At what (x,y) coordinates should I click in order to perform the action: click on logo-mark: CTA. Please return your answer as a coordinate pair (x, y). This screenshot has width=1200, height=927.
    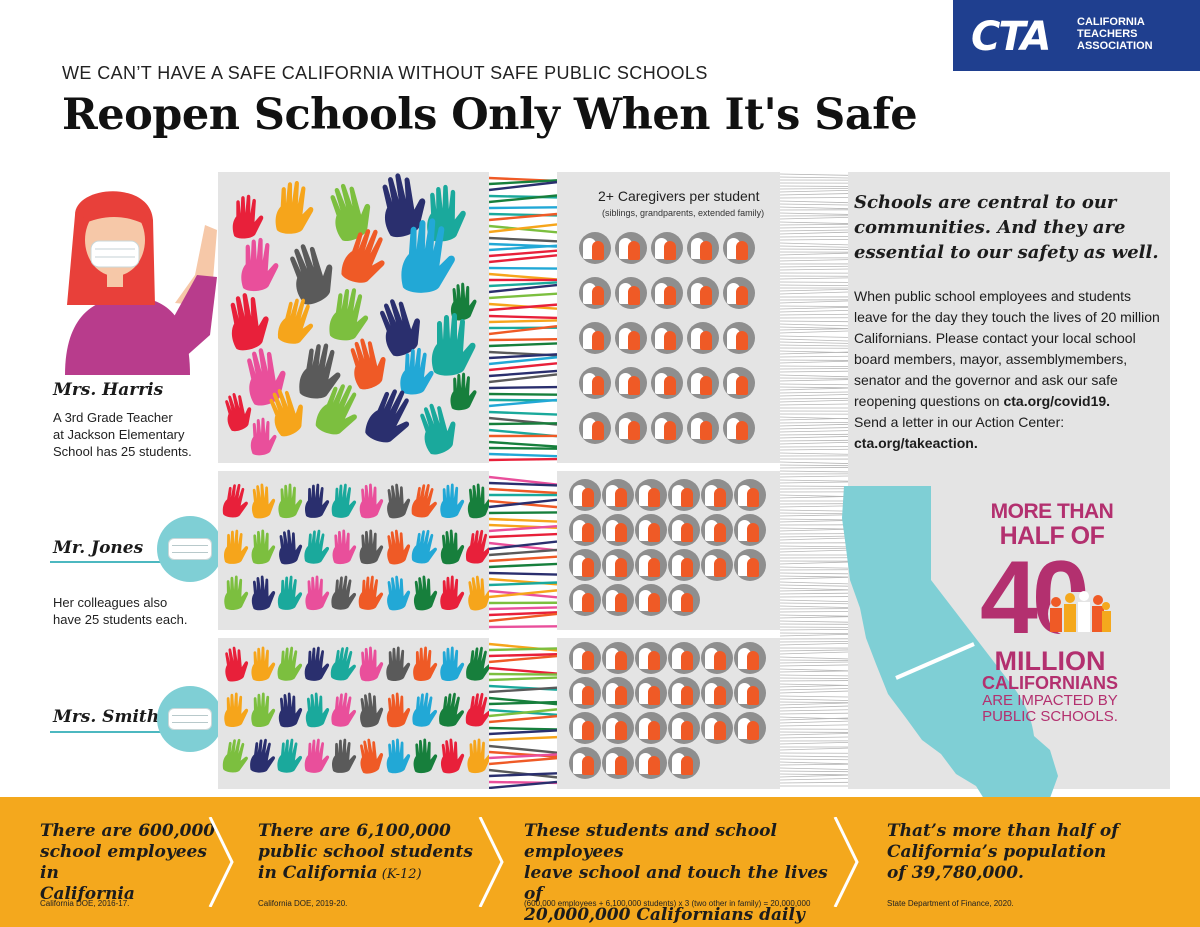
    Looking at the image, I should click on (1011, 37).